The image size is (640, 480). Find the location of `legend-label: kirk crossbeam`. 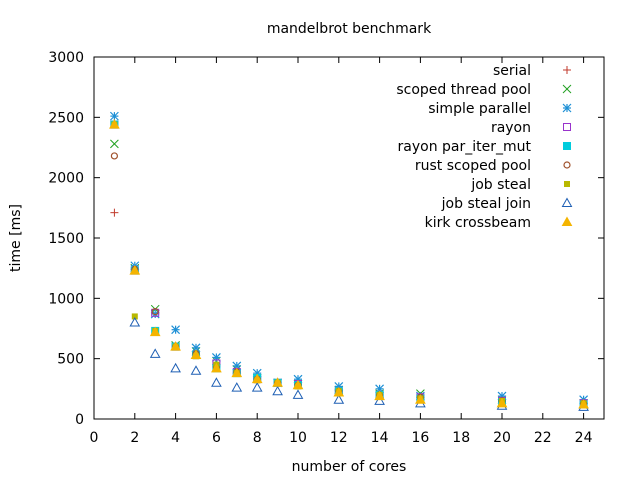

legend-label: kirk crossbeam is located at coordinates (478, 223).